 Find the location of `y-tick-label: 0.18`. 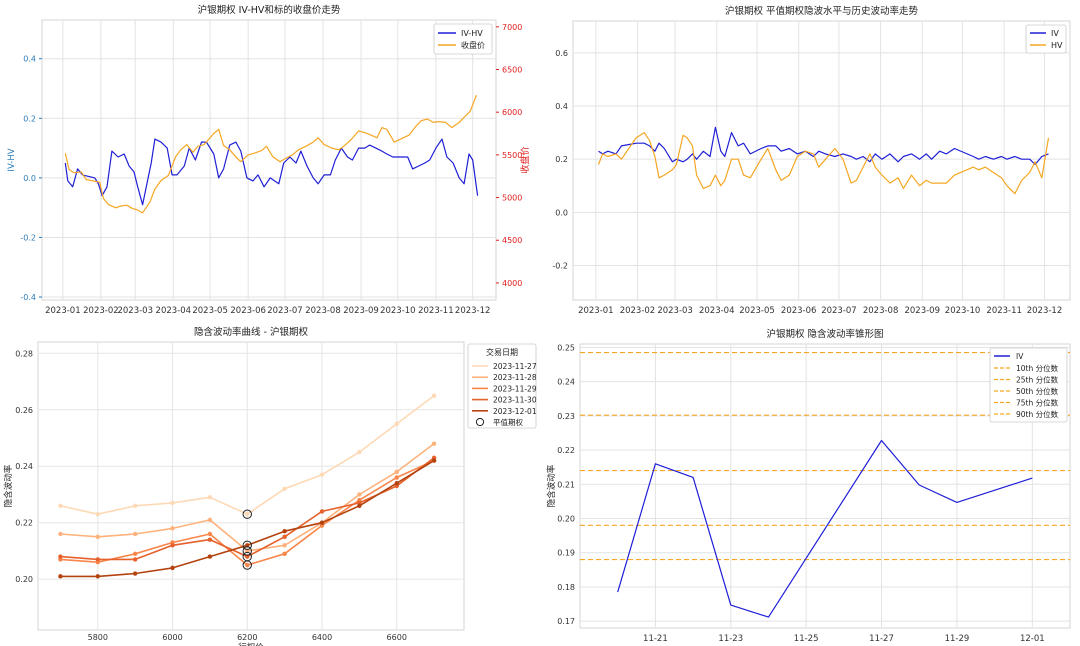

y-tick-label: 0.18 is located at coordinates (566, 587).